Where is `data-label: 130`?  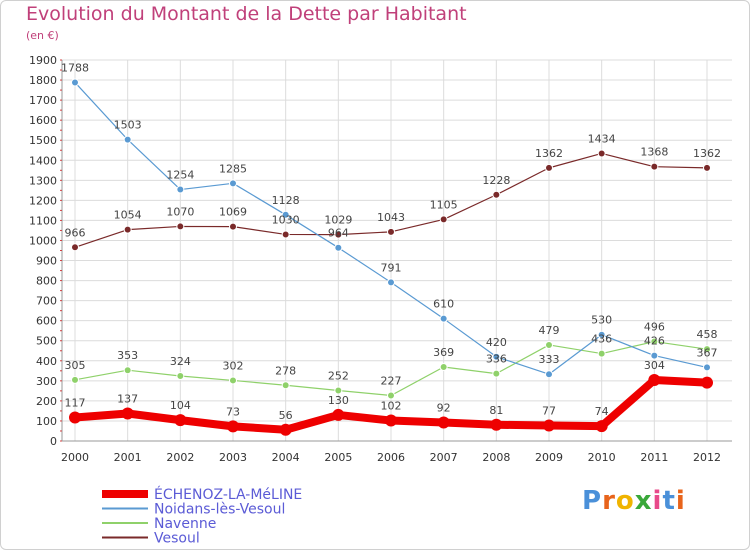 data-label: 130 is located at coordinates (338, 400).